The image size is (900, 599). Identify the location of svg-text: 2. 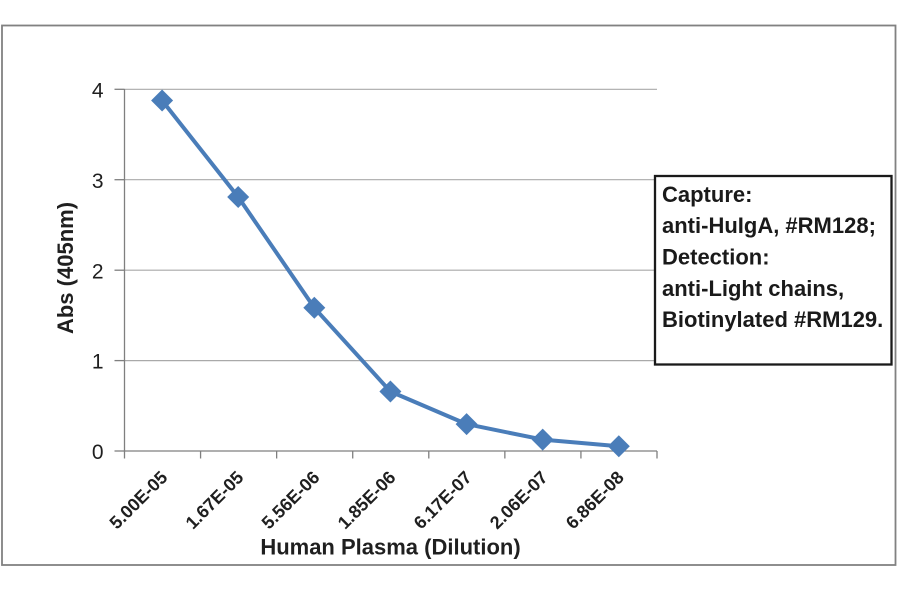
(98, 271).